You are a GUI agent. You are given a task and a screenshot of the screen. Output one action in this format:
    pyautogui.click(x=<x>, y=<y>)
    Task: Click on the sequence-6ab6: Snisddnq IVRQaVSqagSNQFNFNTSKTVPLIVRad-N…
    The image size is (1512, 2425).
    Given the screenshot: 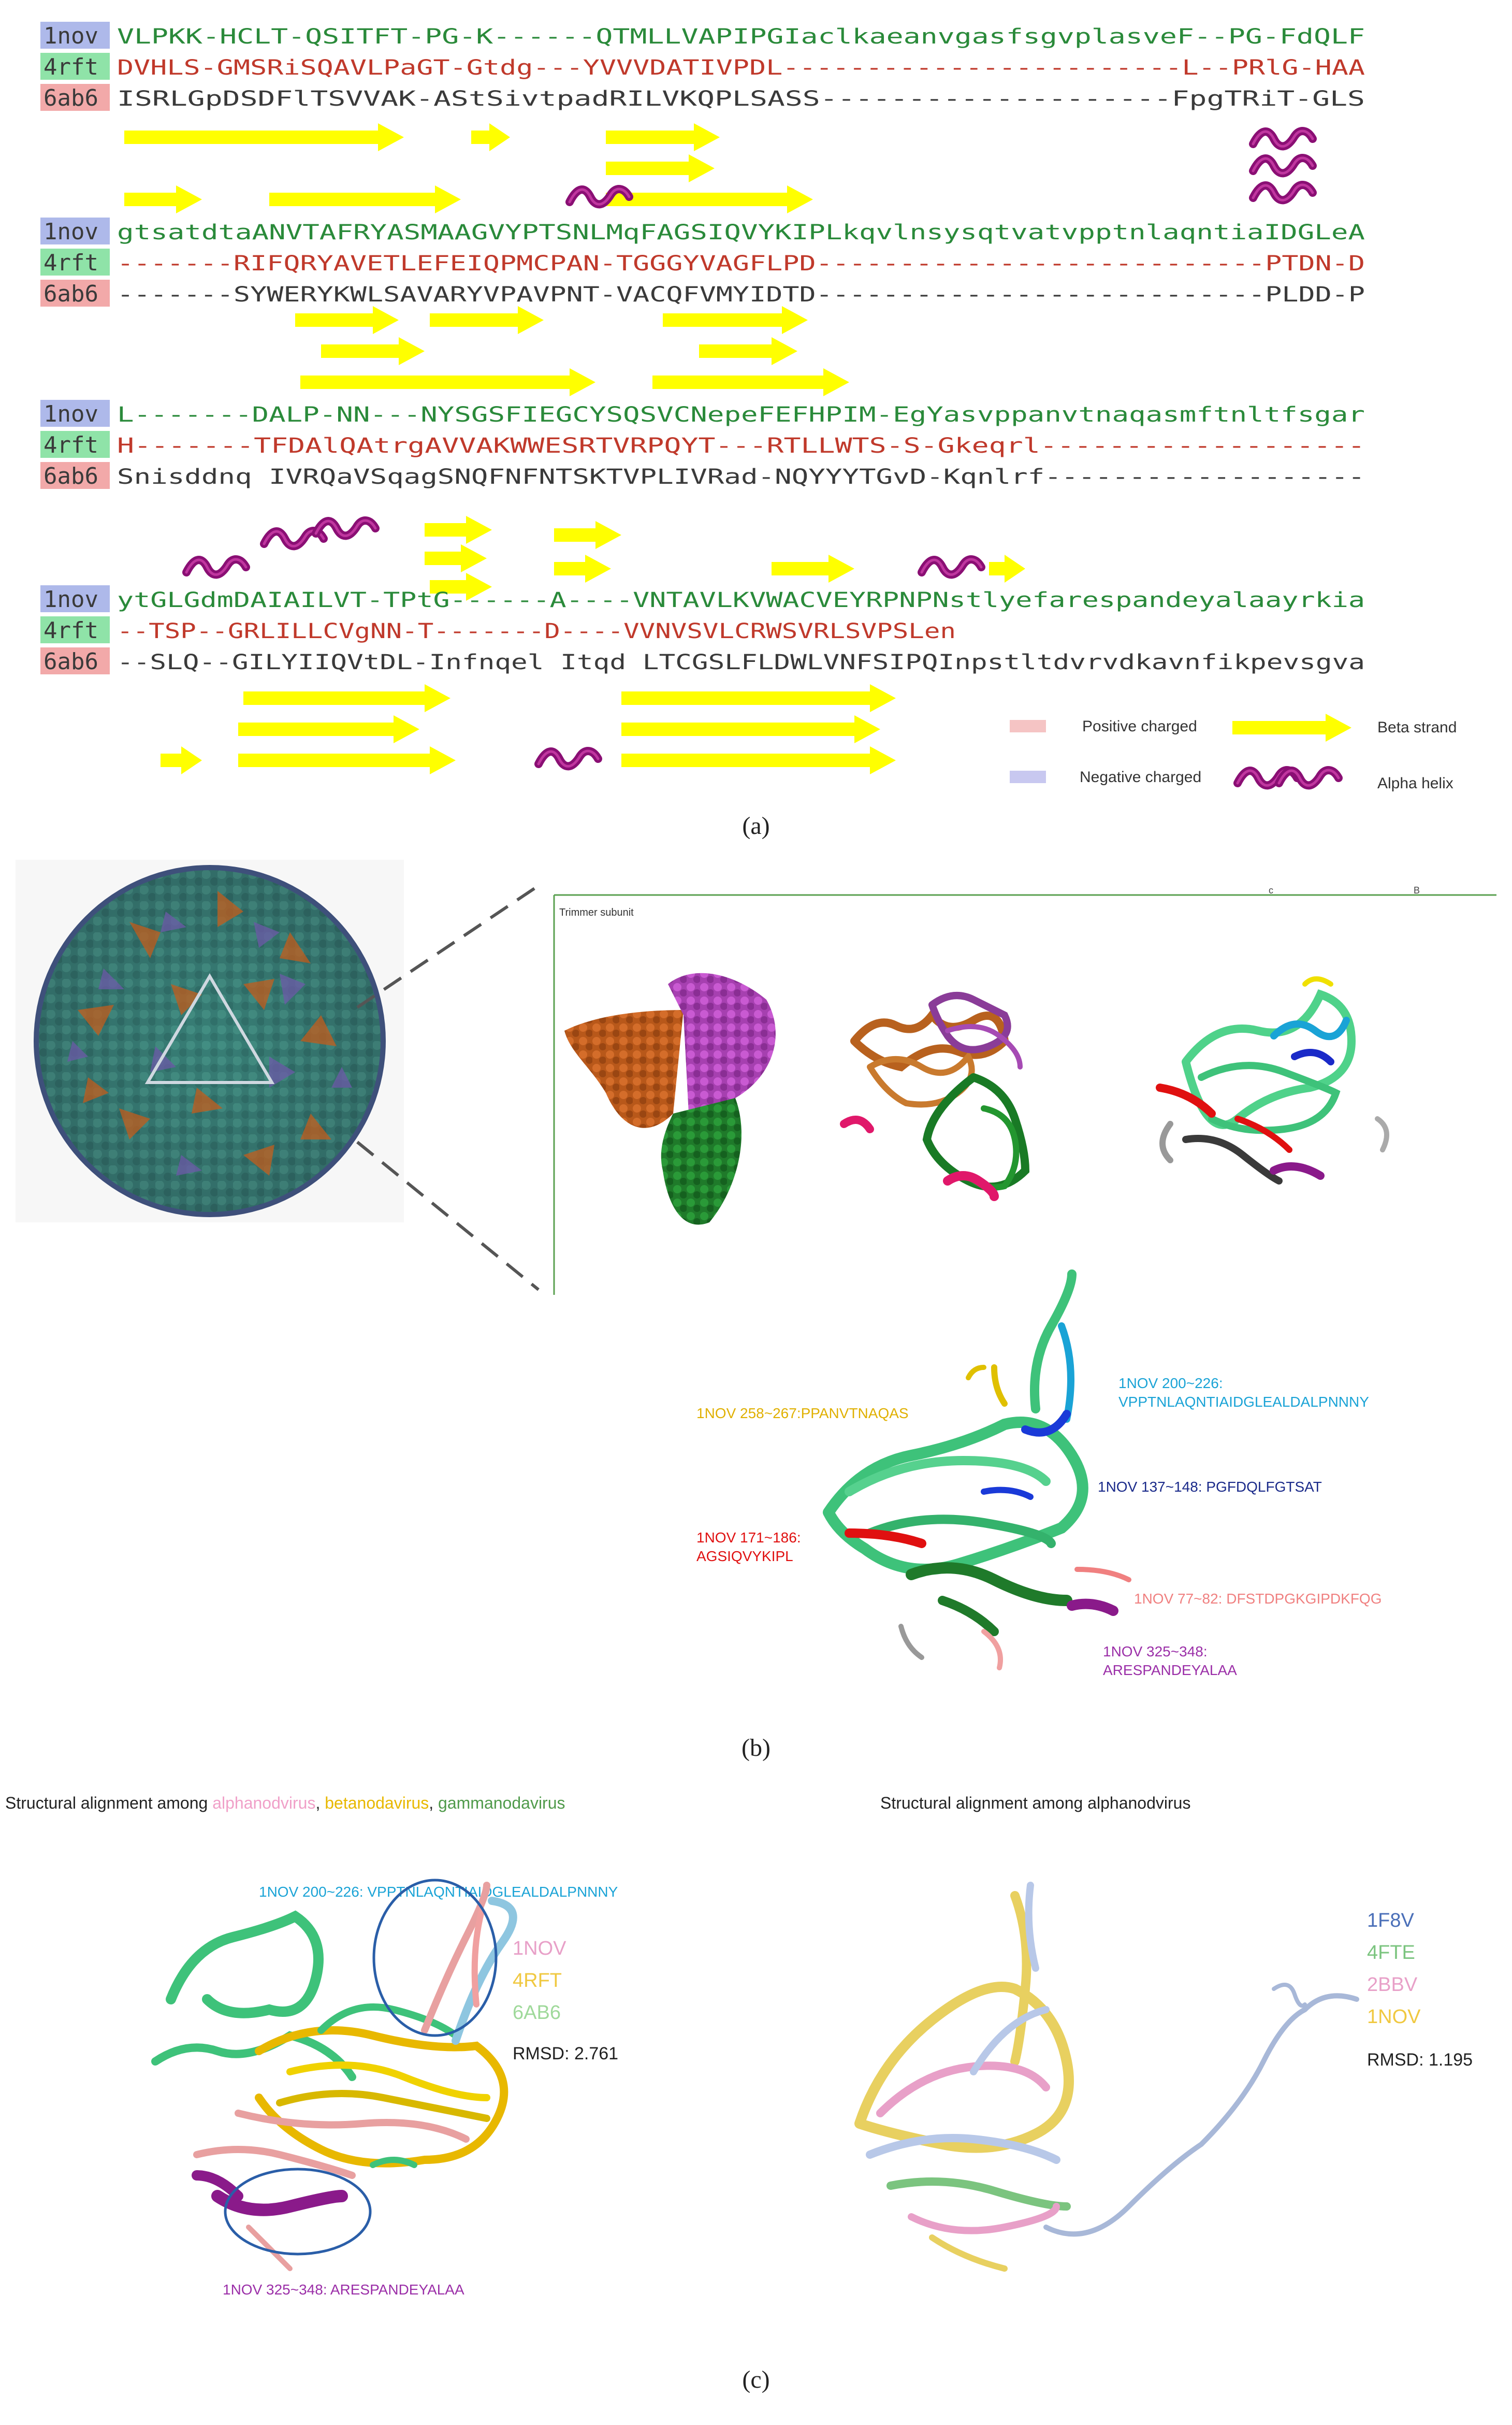 What is the action you would take?
    pyautogui.click(x=741, y=477)
    